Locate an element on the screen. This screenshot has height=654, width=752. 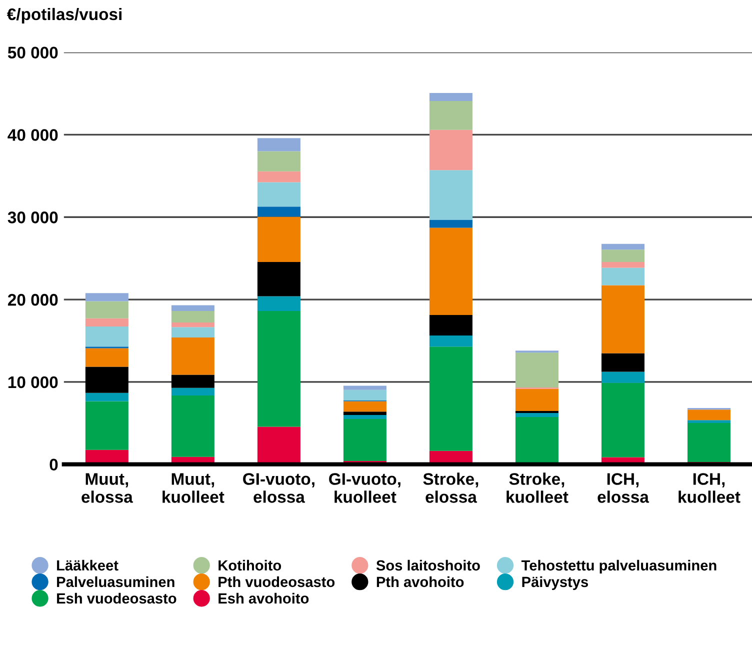
x-tick-label: ICH, elossa is located at coordinates (624, 488).